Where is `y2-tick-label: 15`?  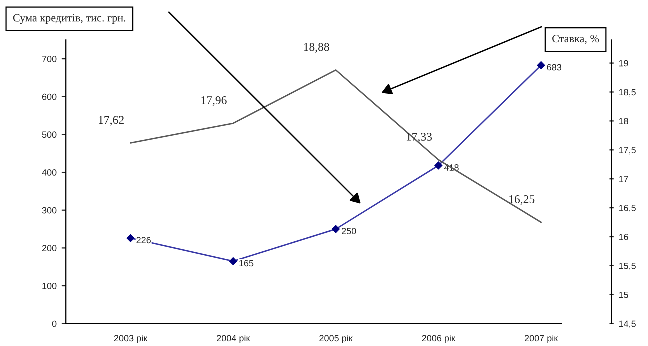 y2-tick-label: 15 is located at coordinates (623, 295).